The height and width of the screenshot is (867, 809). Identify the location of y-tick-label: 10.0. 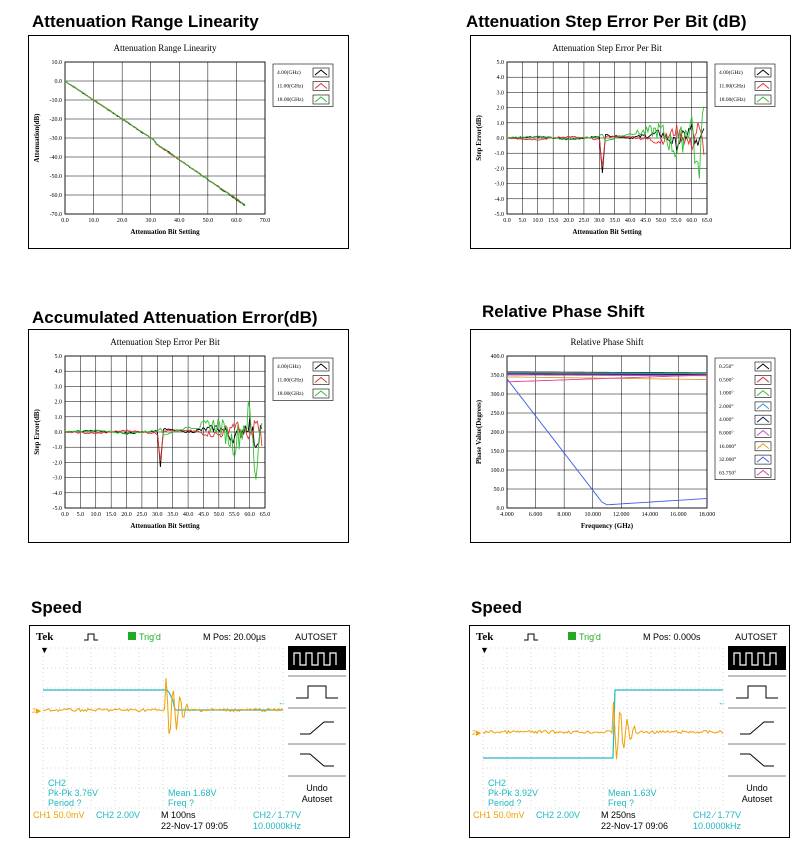
(57, 63).